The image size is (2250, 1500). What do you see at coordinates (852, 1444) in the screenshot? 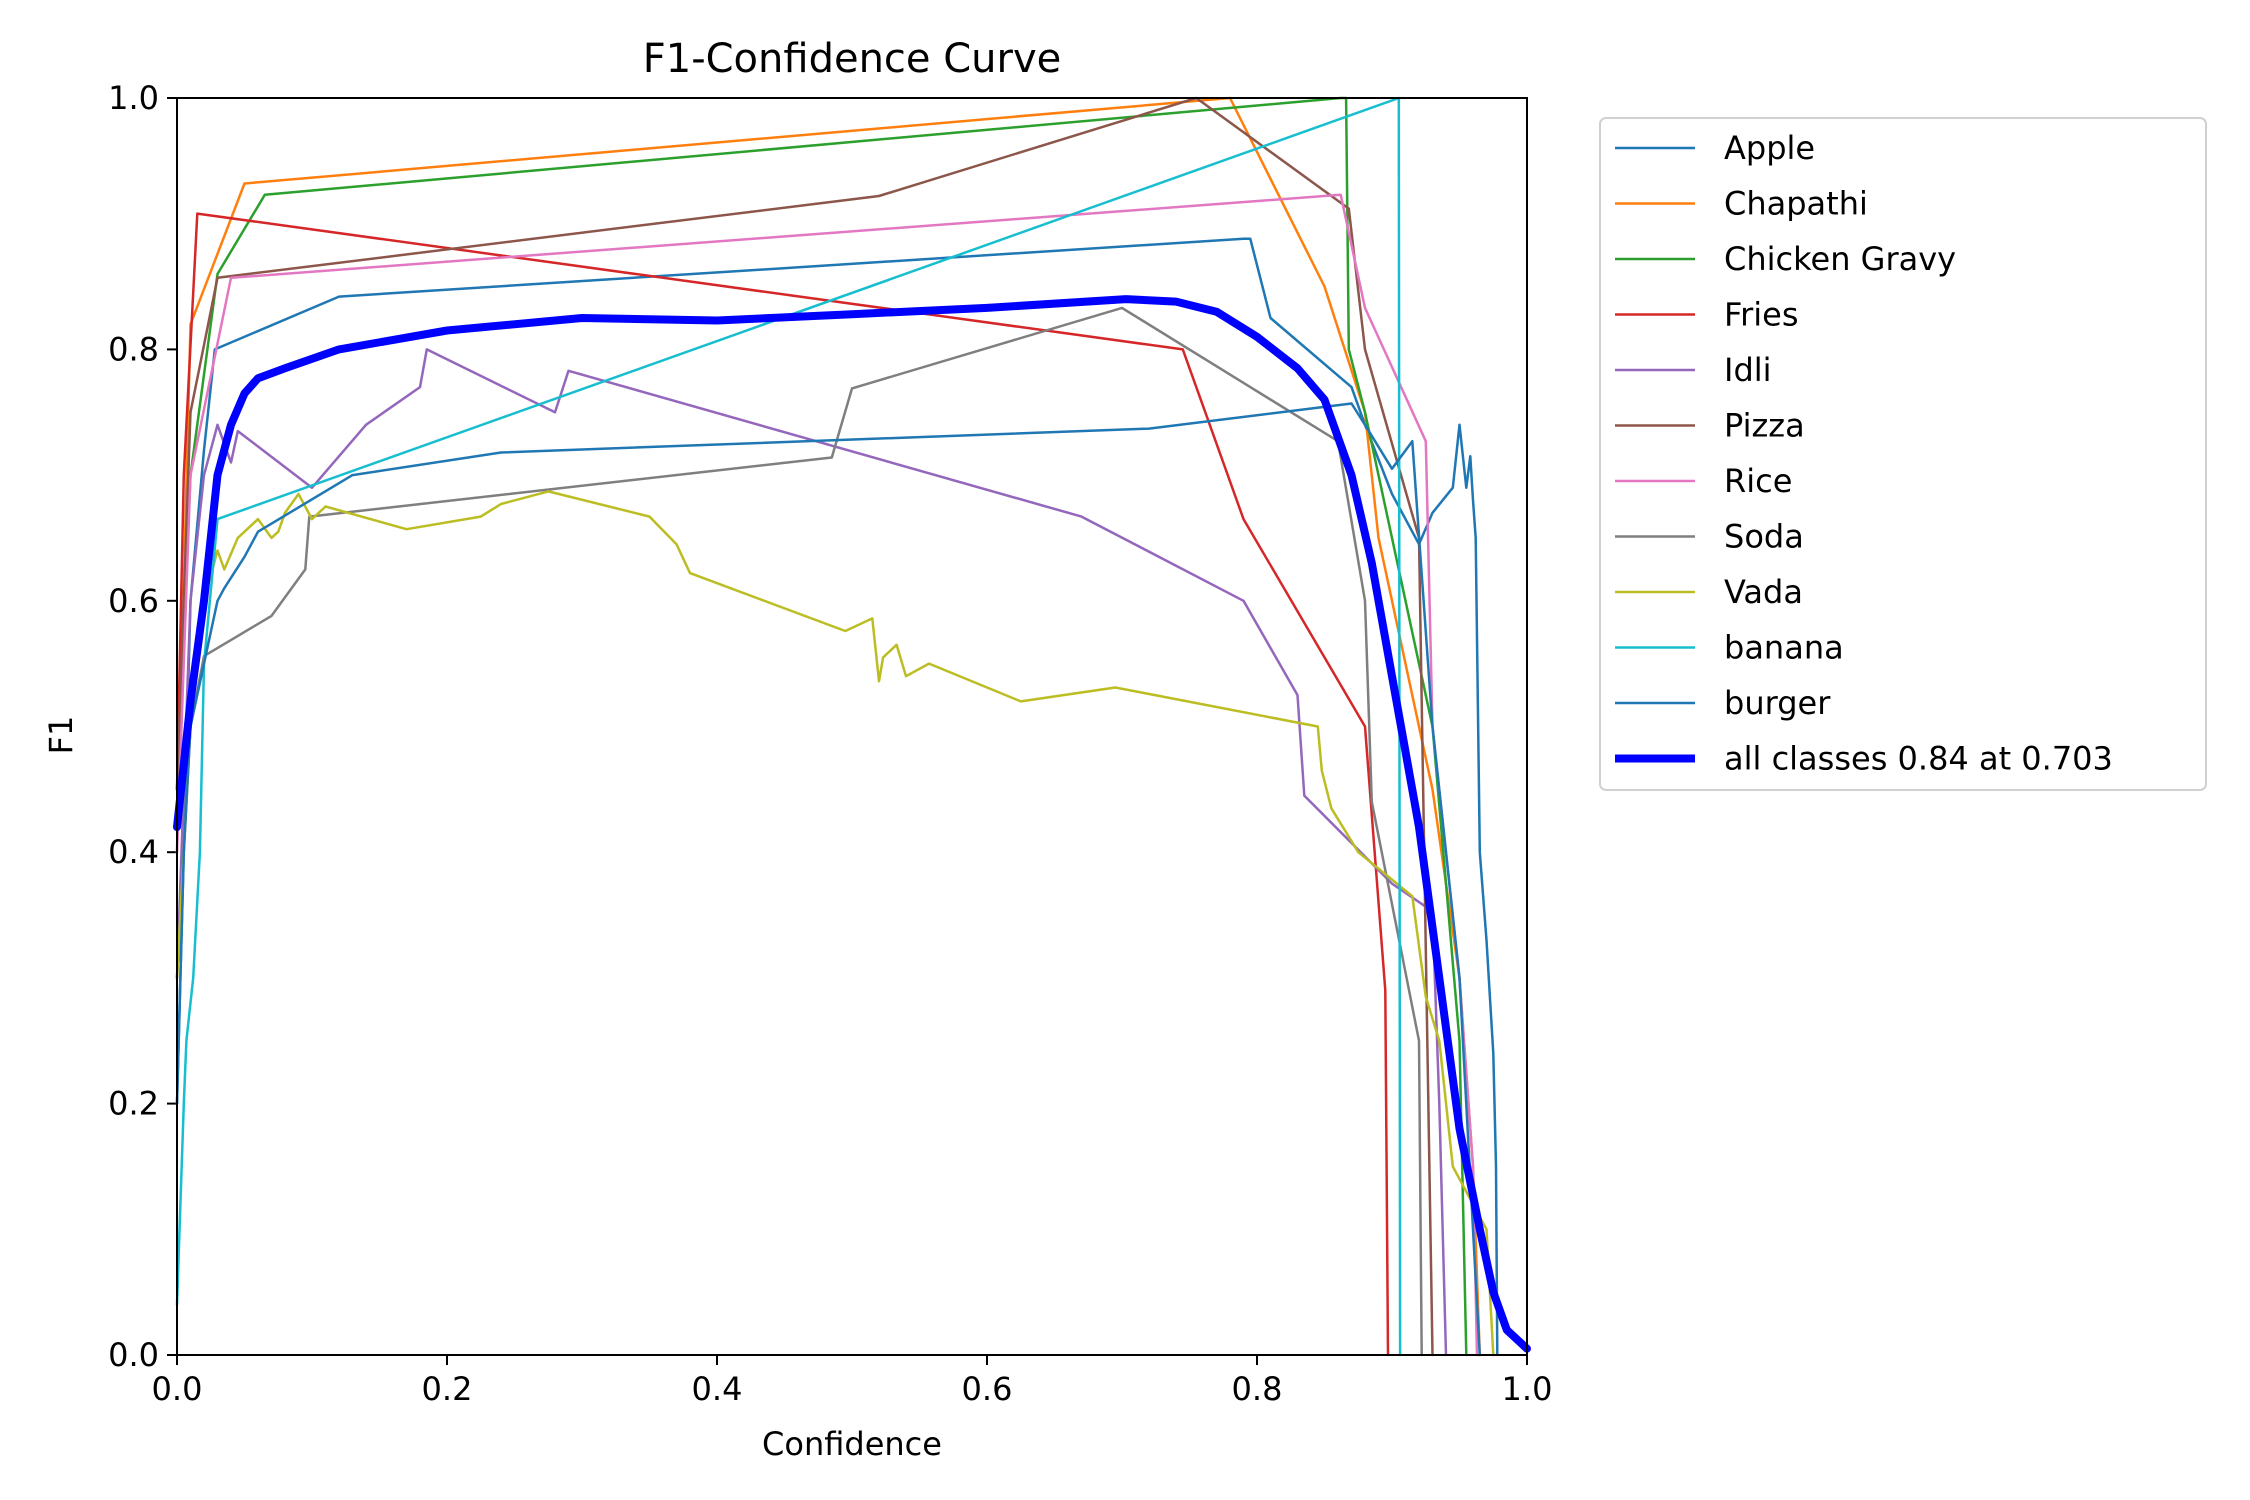
I see `x-axis-label: Confidence` at bounding box center [852, 1444].